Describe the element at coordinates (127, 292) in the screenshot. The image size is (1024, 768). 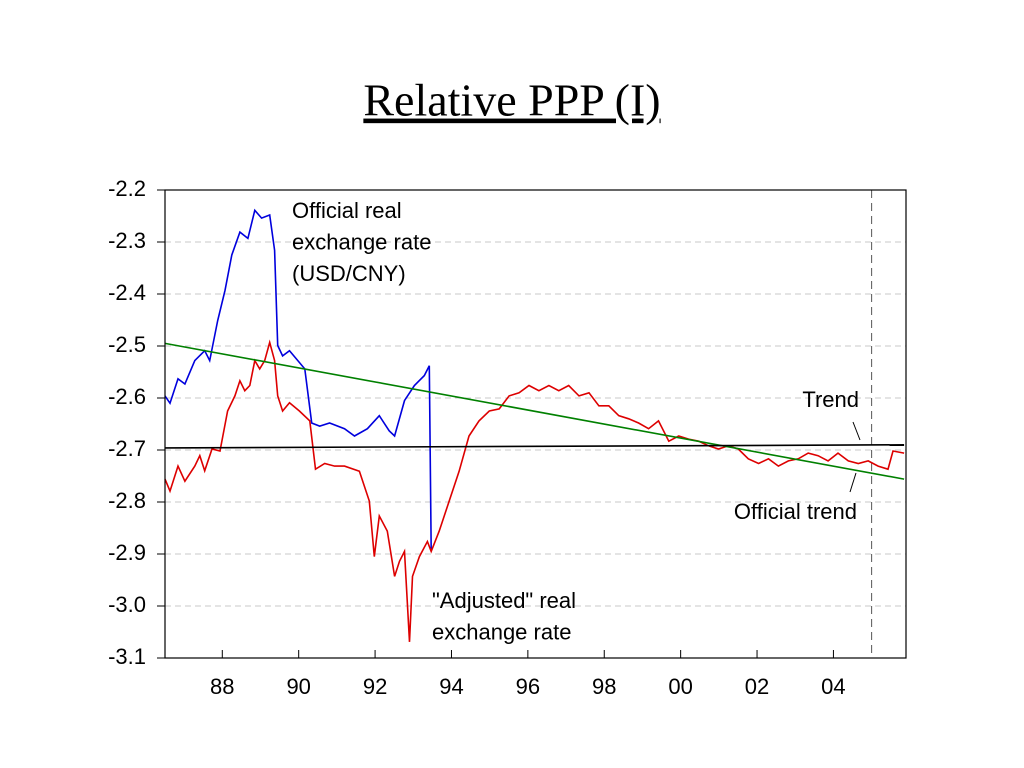
I see `y-tick-label: -2.4` at that location.